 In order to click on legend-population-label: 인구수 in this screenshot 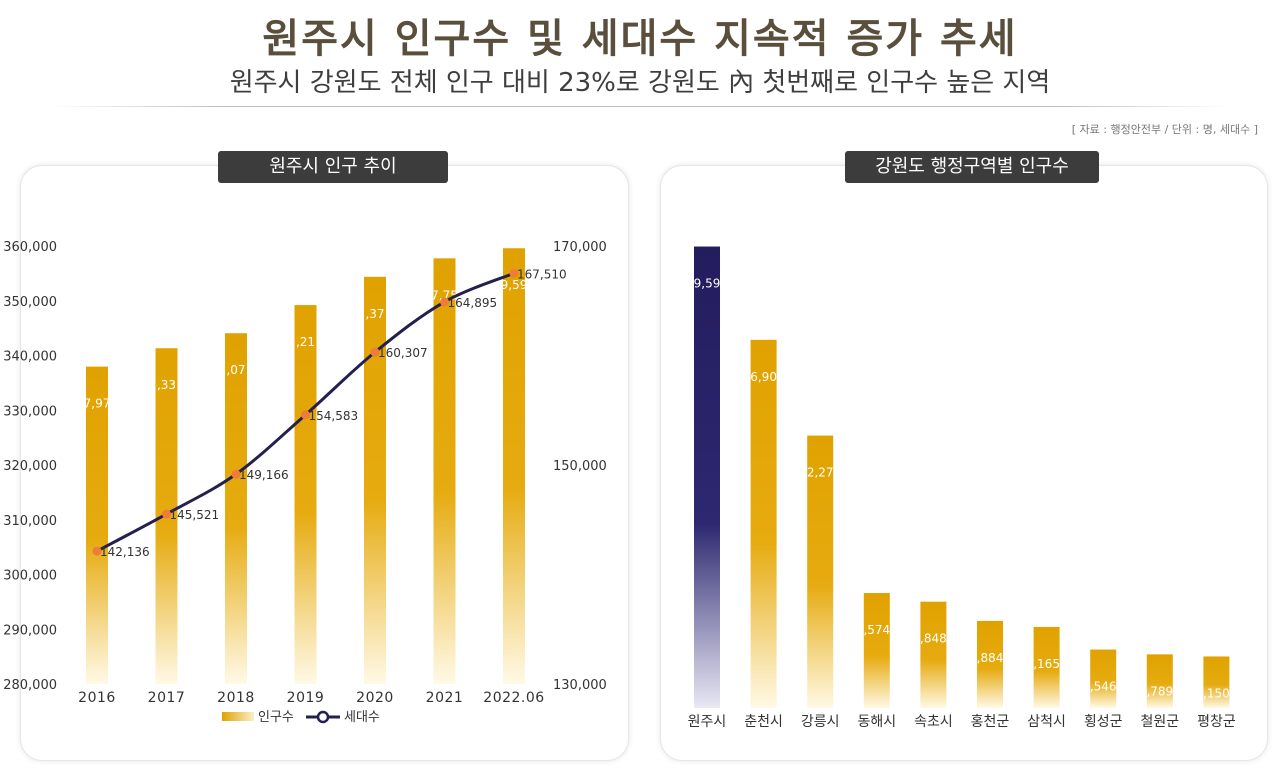, I will do `click(276, 717)`.